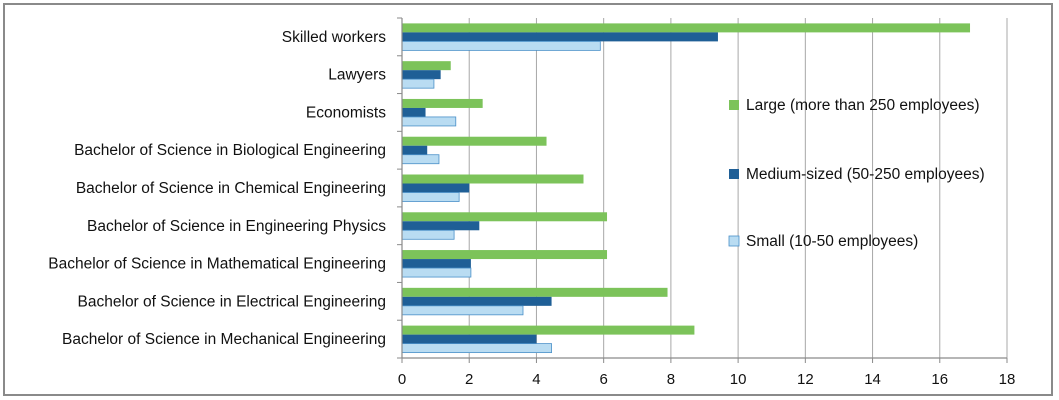 The image size is (1059, 400). What do you see at coordinates (939, 379) in the screenshot?
I see `x-tick-label: 16` at bounding box center [939, 379].